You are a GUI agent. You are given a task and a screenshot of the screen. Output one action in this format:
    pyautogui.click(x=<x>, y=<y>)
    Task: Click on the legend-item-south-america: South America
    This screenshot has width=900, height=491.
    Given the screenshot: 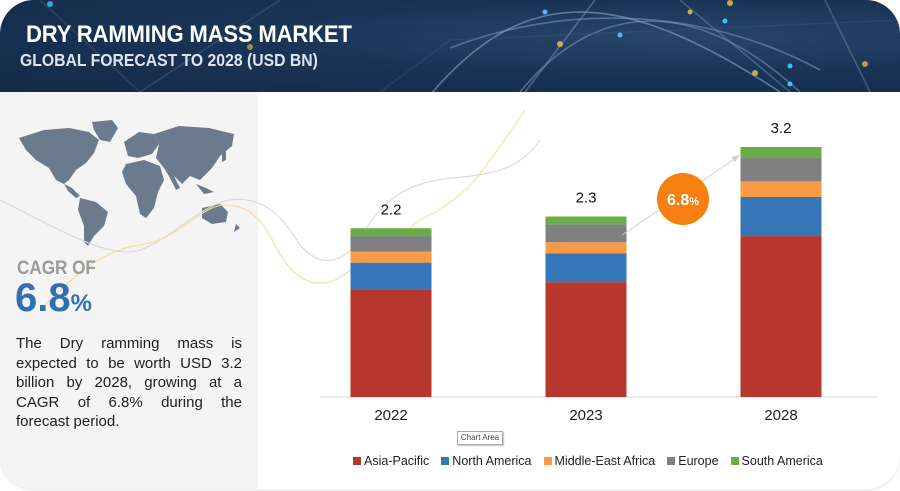 What is the action you would take?
    pyautogui.click(x=776, y=461)
    